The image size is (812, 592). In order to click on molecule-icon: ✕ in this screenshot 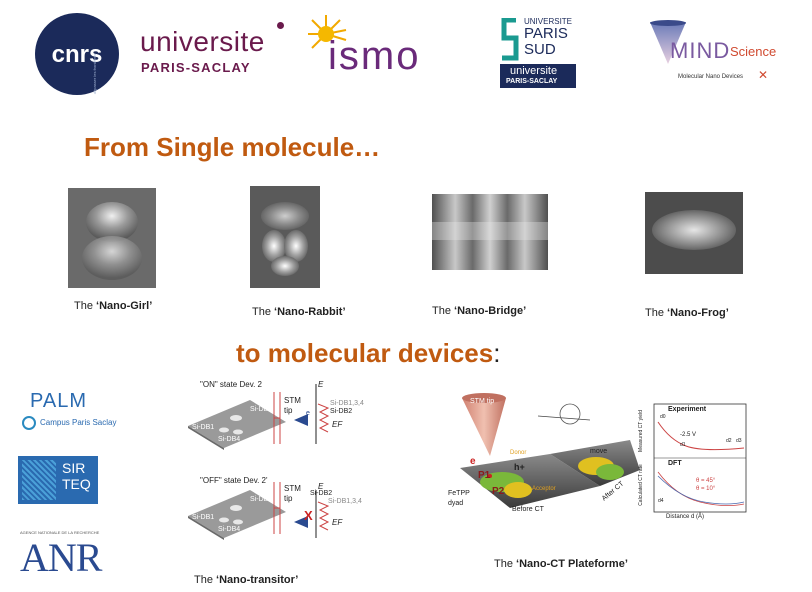, I will do `click(763, 75)`.